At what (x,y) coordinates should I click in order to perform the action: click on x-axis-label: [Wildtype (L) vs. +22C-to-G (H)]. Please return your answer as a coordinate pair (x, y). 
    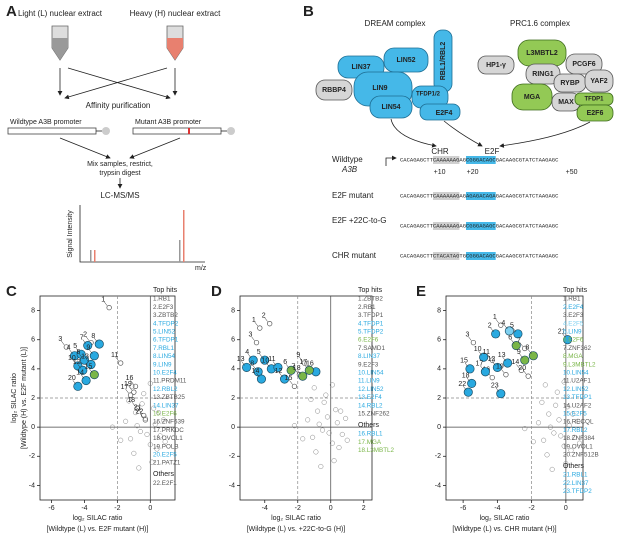
    Looking at the image, I should click on (296, 529).